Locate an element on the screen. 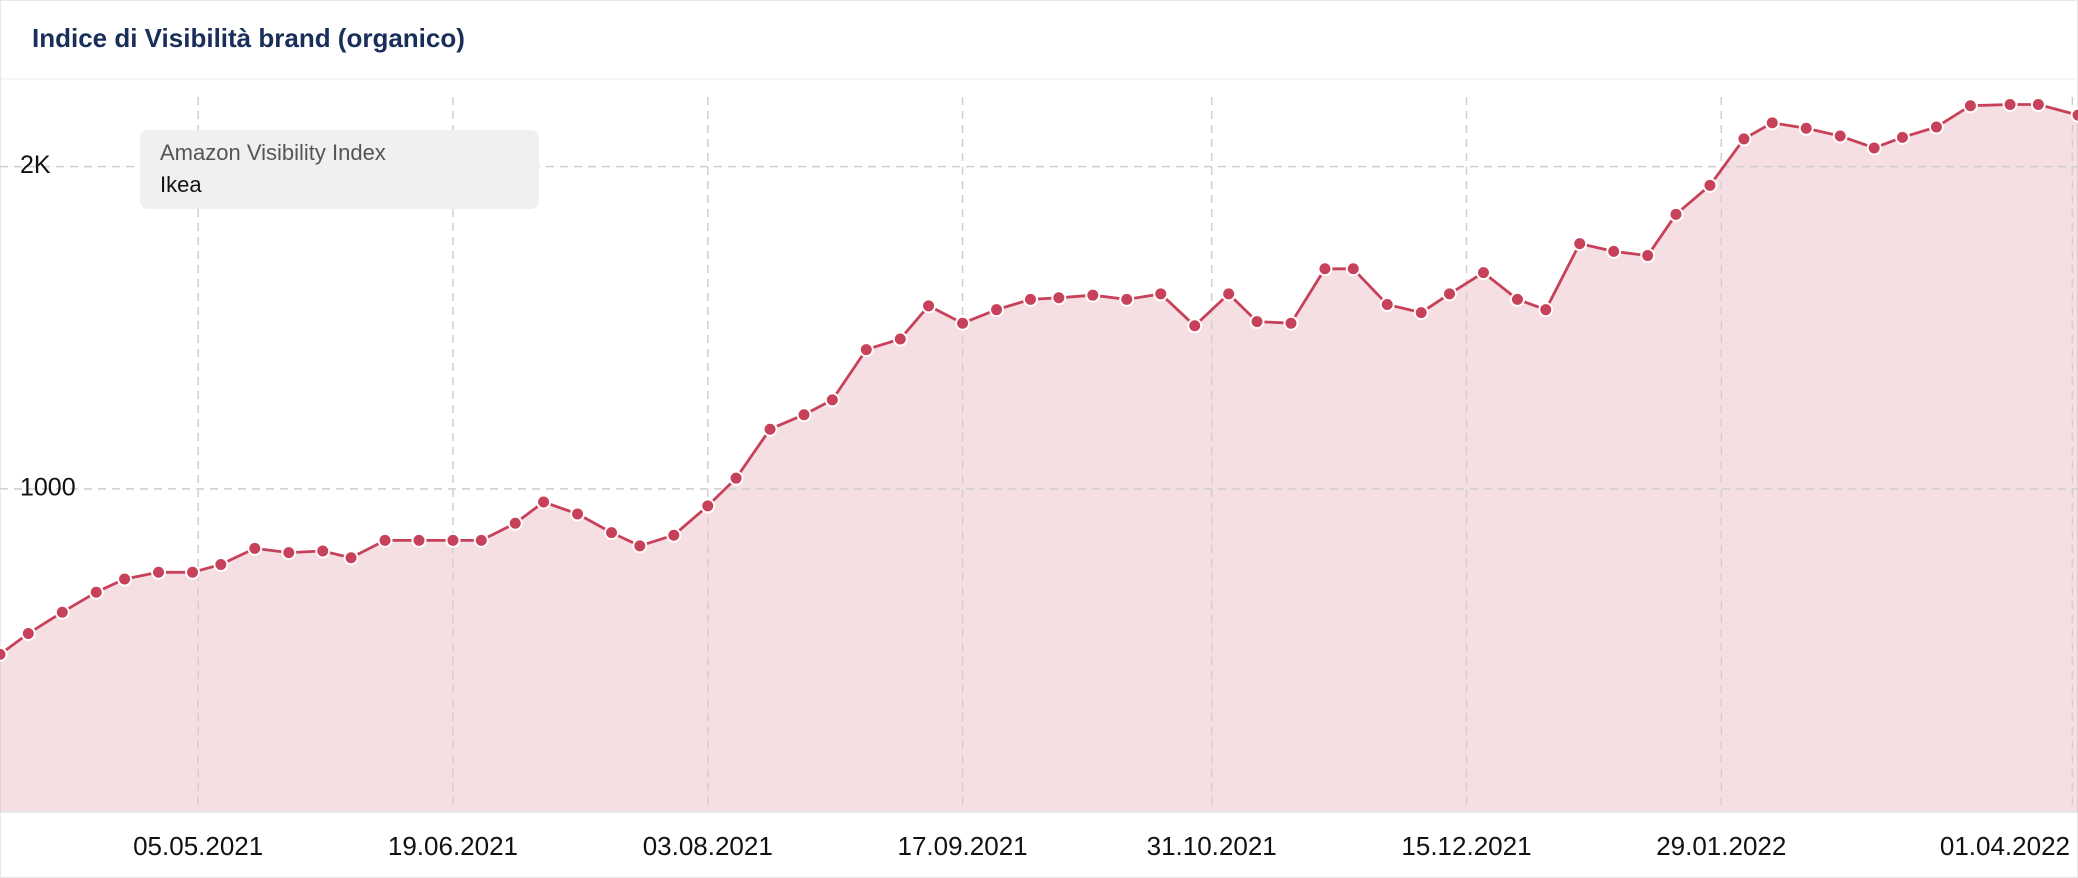 The width and height of the screenshot is (2078, 878). chart-title: Indice di Visibilità brand (organico) is located at coordinates (248, 38).